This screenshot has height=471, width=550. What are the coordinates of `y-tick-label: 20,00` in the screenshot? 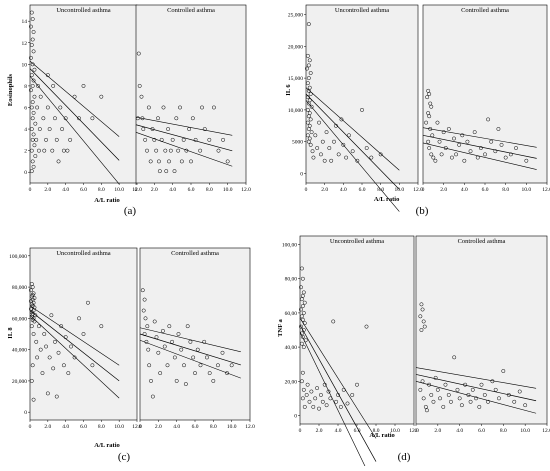 It's located at (291, 382).